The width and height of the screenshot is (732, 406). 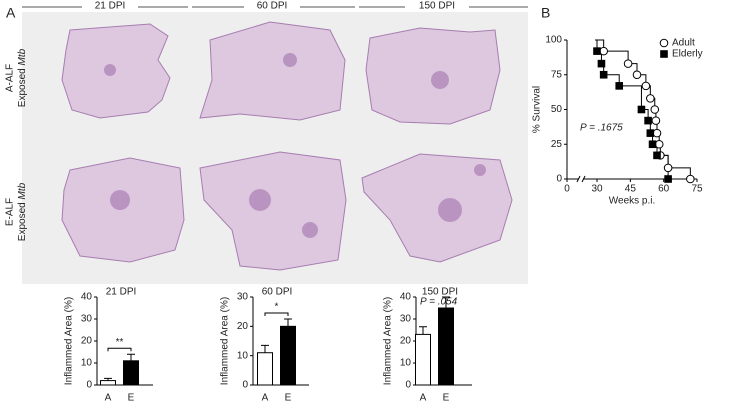 What do you see at coordinates (697, 189) in the screenshot?
I see `x-tick-label: 75` at bounding box center [697, 189].